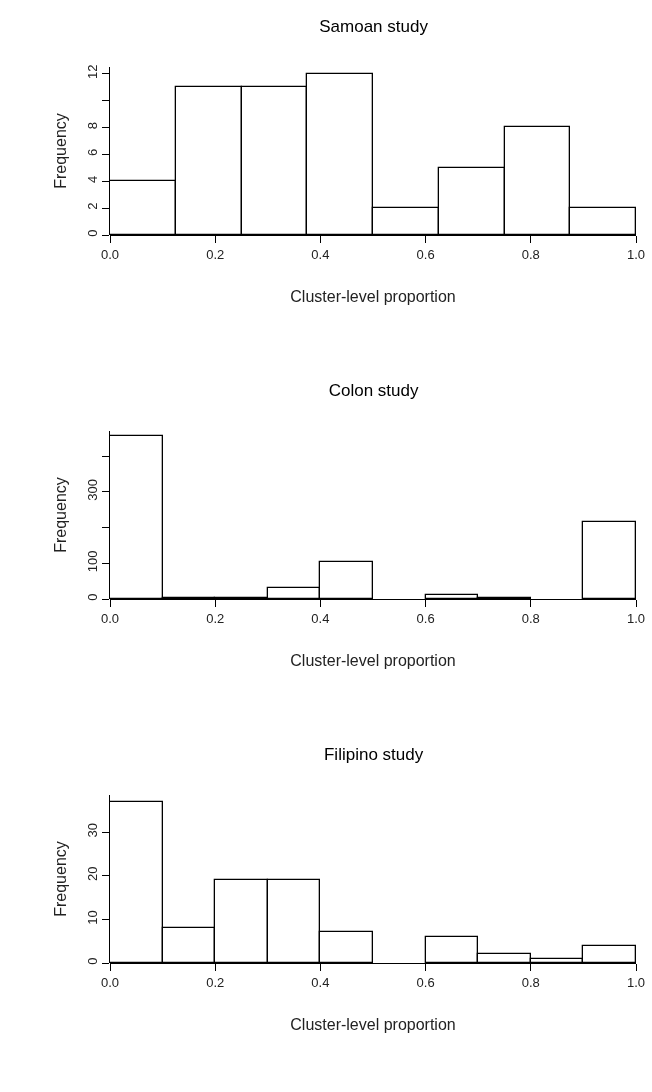  I want to click on y-tick-label: 6, so click(92, 152).